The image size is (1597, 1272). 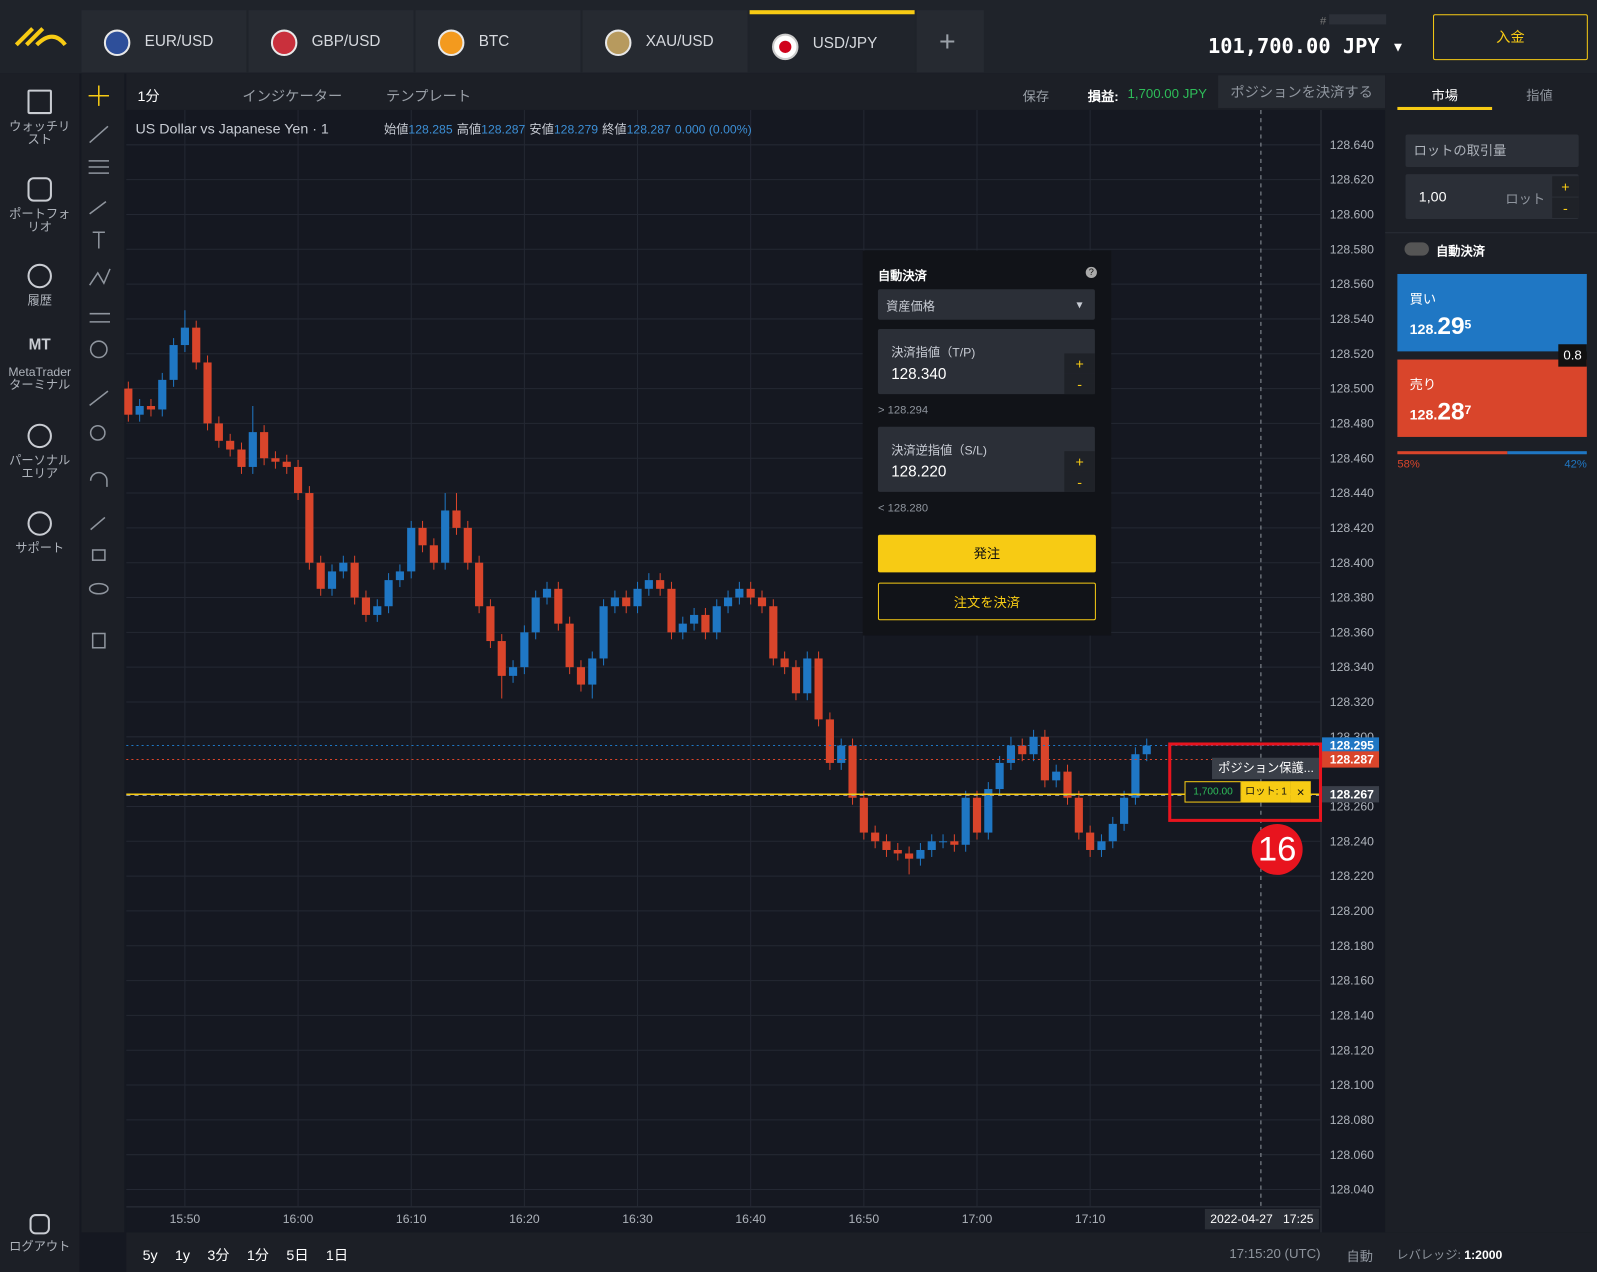 I want to click on auto-close-label: 自動決済, so click(x=1460, y=251).